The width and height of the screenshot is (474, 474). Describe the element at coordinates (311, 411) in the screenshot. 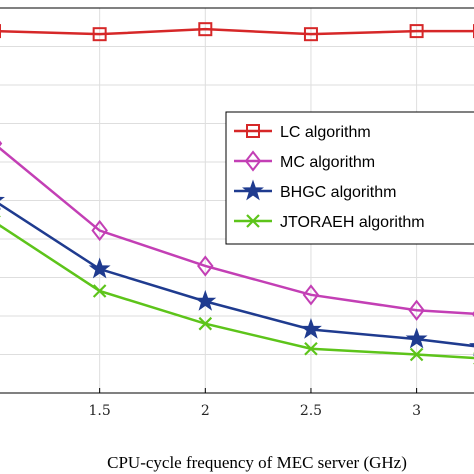

I see `x-tick-label: 2.5` at that location.